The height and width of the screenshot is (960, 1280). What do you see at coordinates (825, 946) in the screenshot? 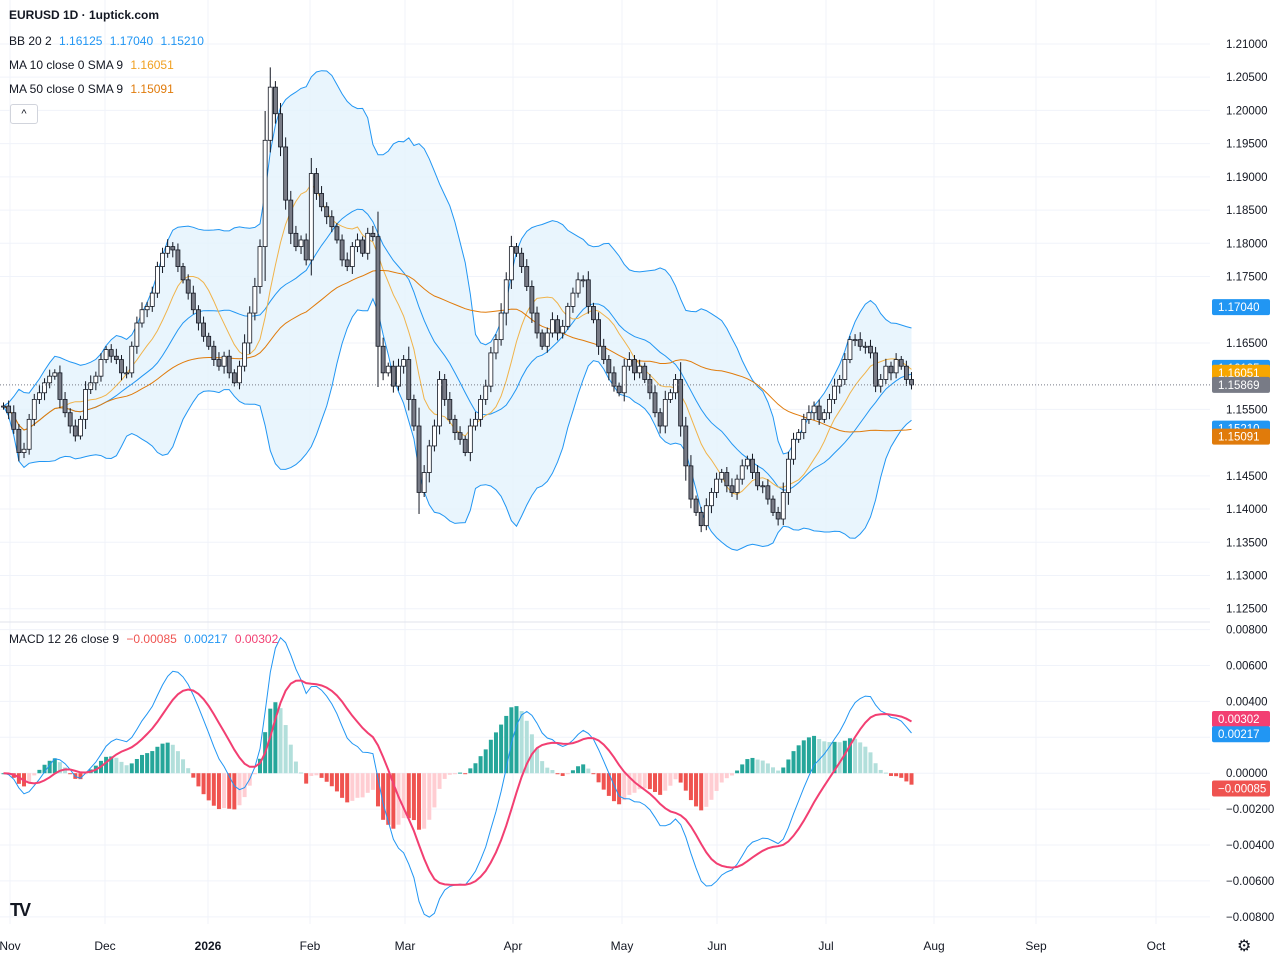
I see `x-tick-label: Jul` at bounding box center [825, 946].